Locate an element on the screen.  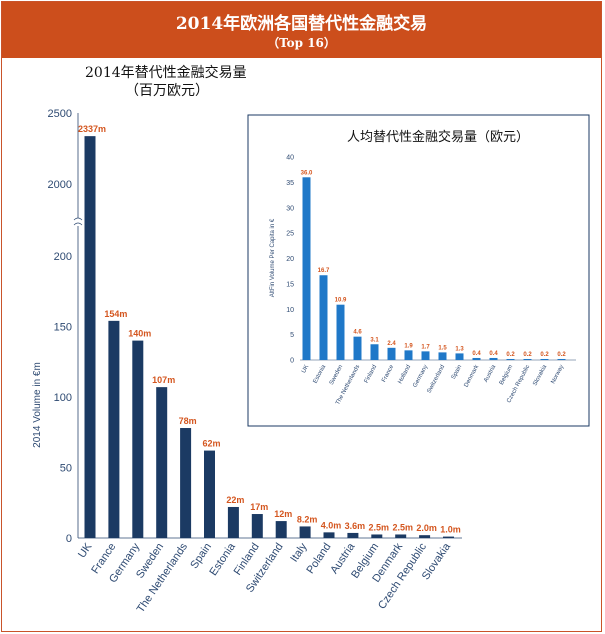
inset-title: 人均替代性金融交易量（欧元） is located at coordinates (438, 137).